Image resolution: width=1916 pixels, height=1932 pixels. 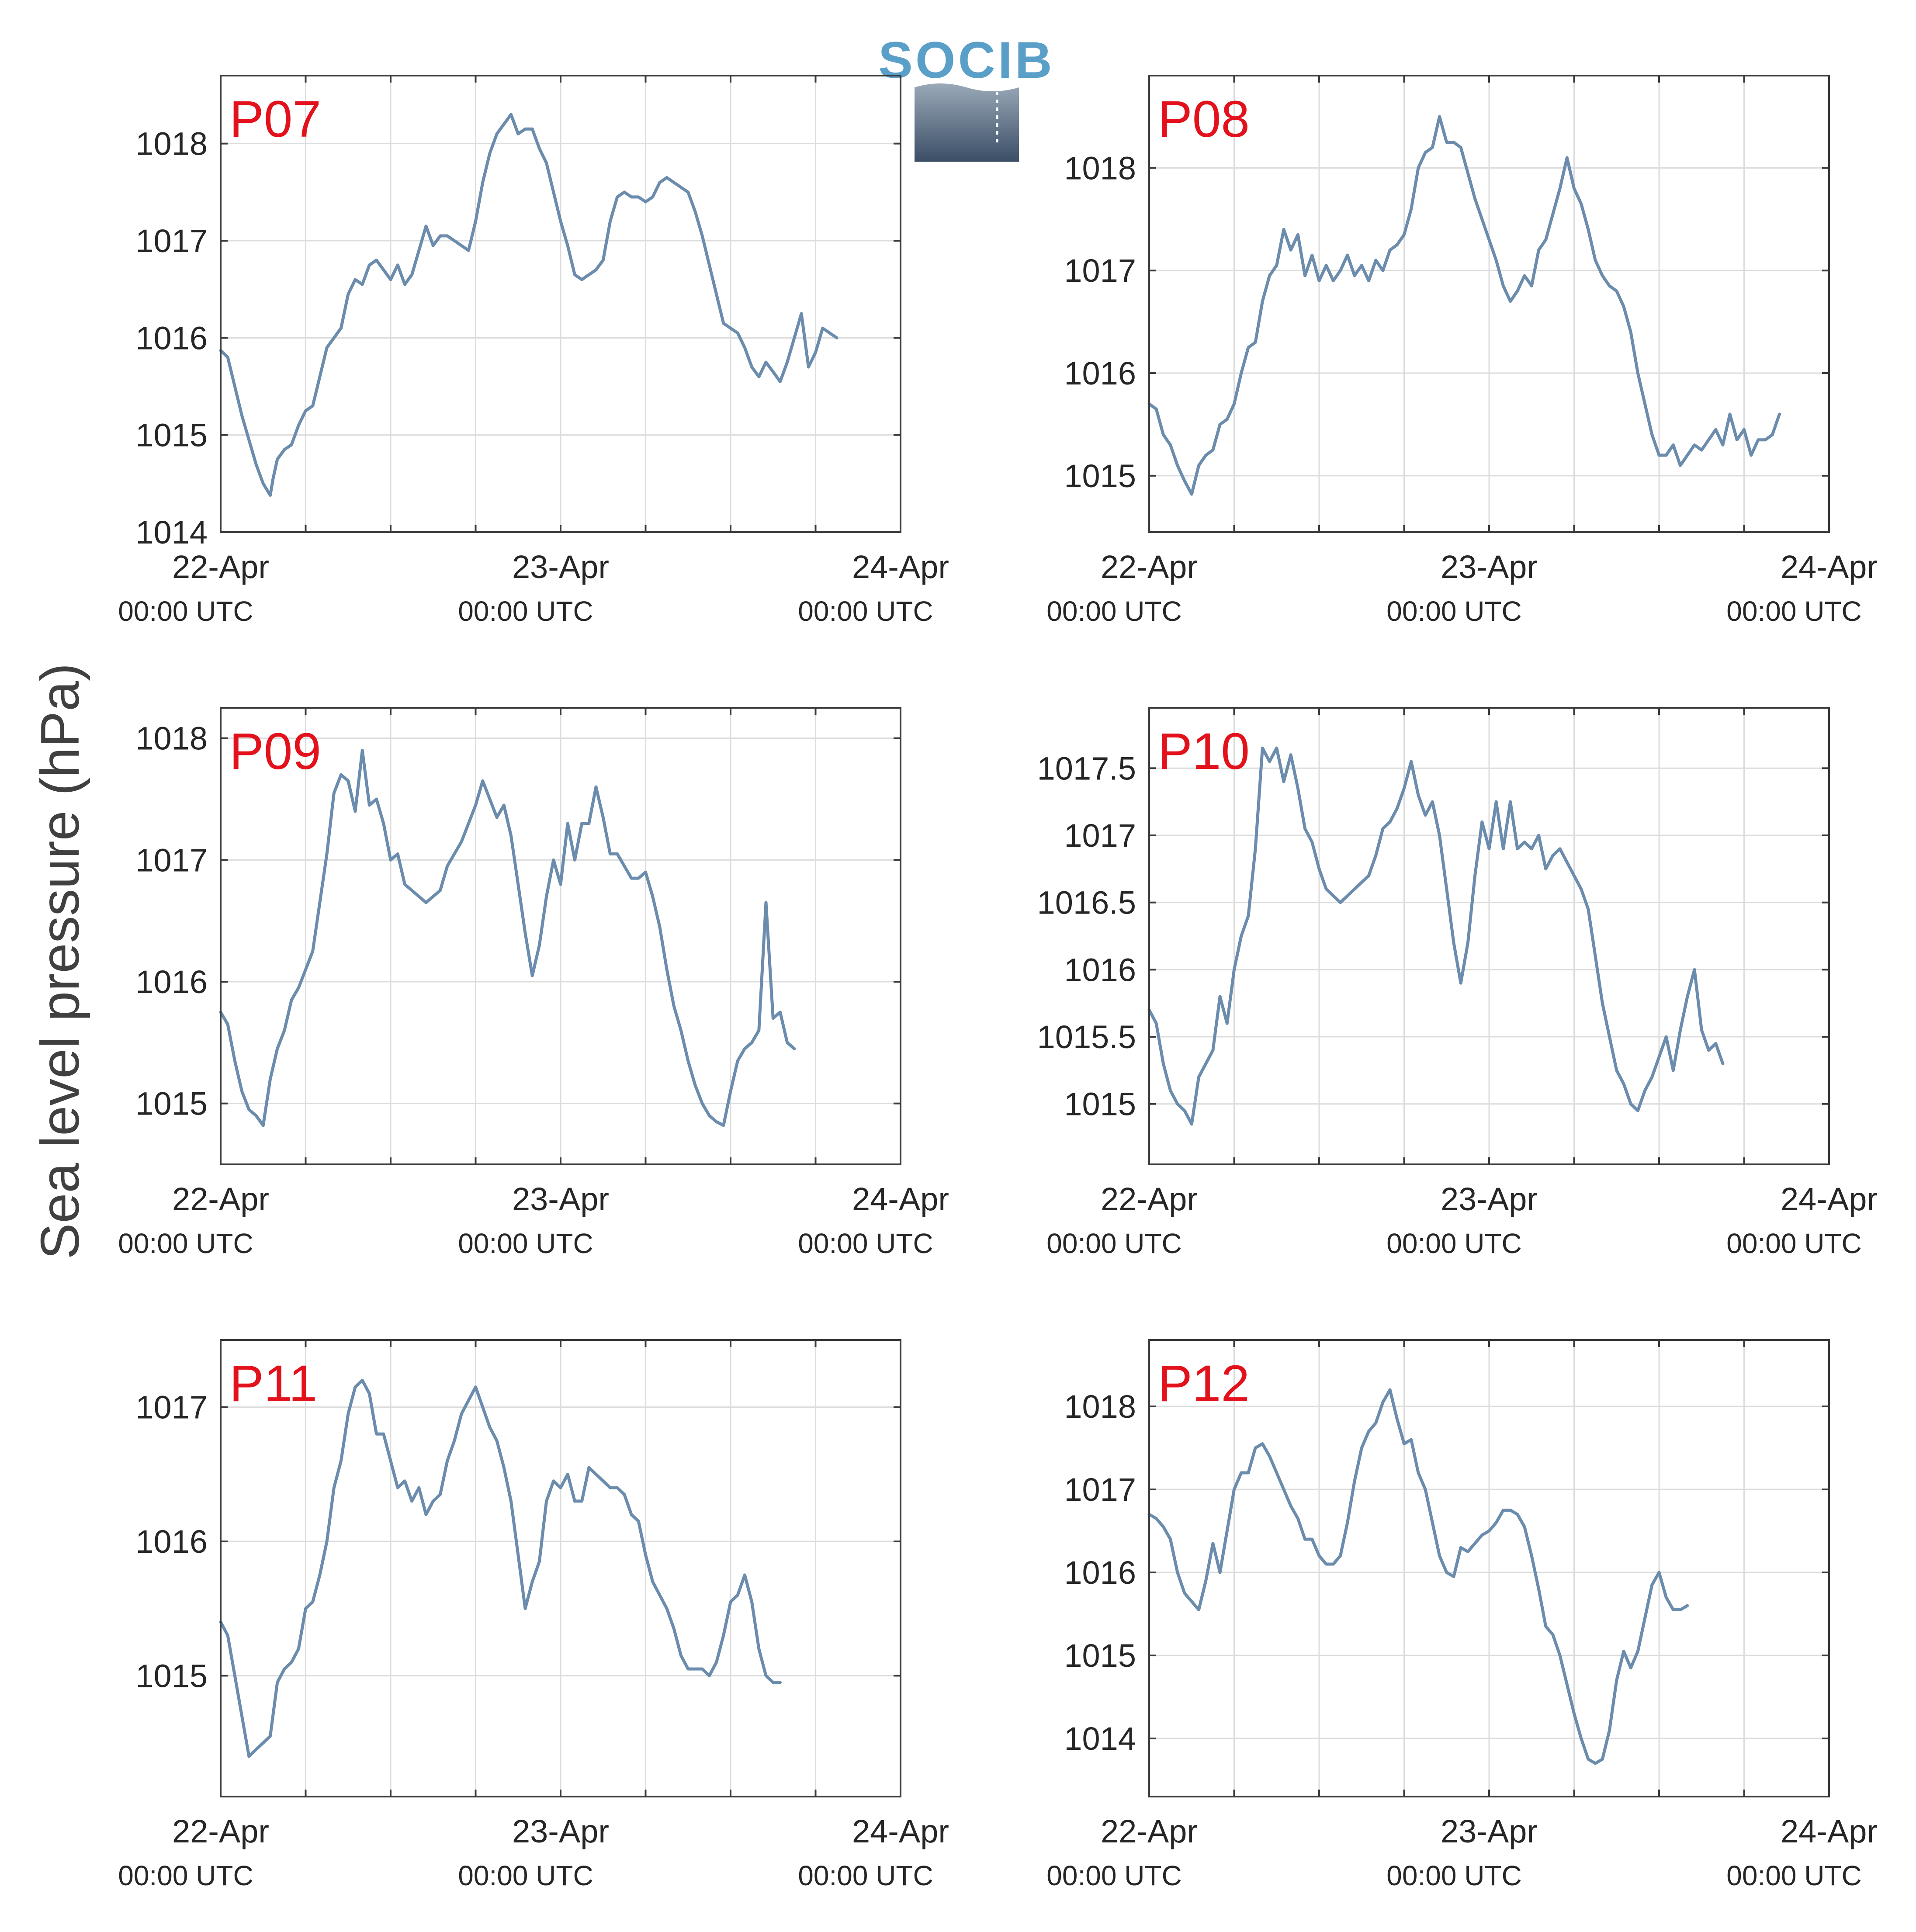 What do you see at coordinates (275, 119) in the screenshot?
I see `station-label: P07` at bounding box center [275, 119].